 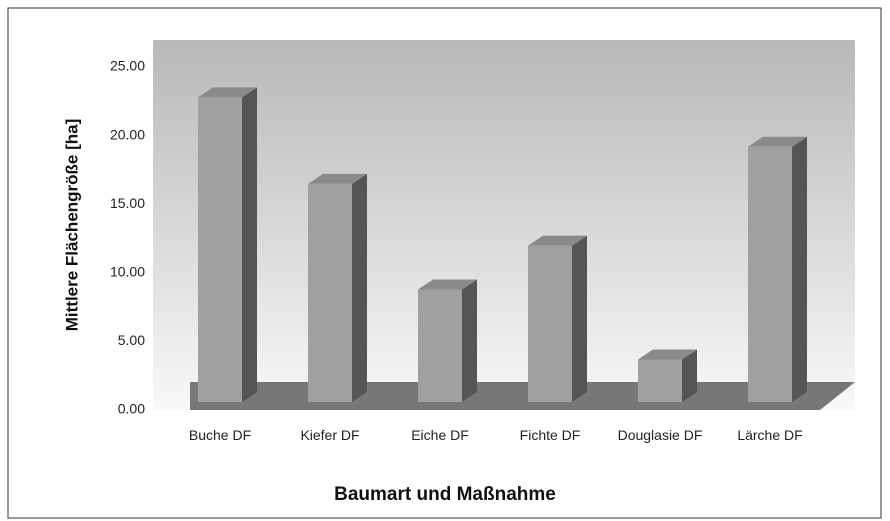 I want to click on y-tick-label: 0.00, so click(x=131, y=409).